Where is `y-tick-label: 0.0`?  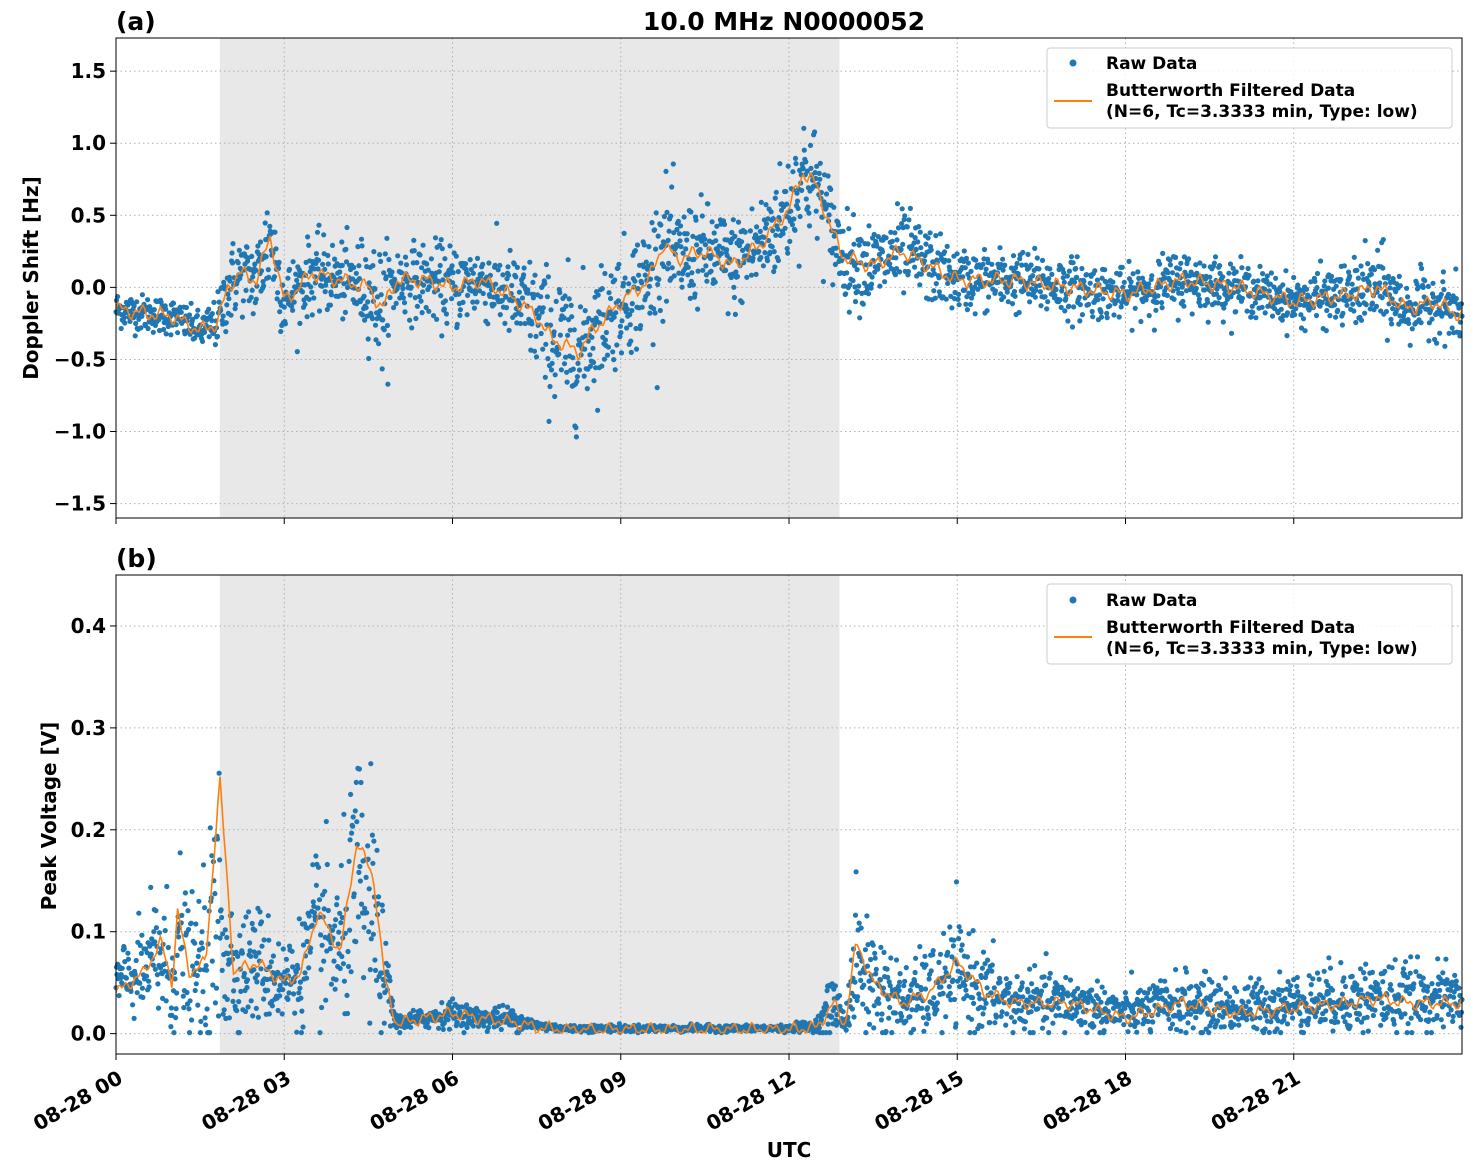
y-tick-label: 0.0 is located at coordinates (88, 287).